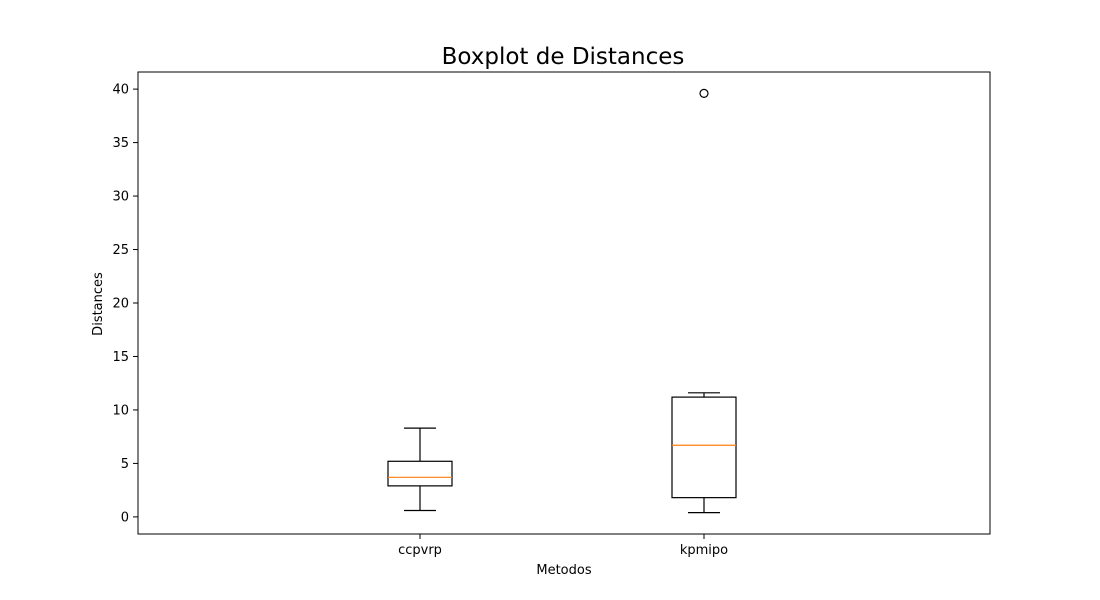 The width and height of the screenshot is (1100, 600). What do you see at coordinates (563, 570) in the screenshot?
I see `x-axis-label: Metodos` at bounding box center [563, 570].